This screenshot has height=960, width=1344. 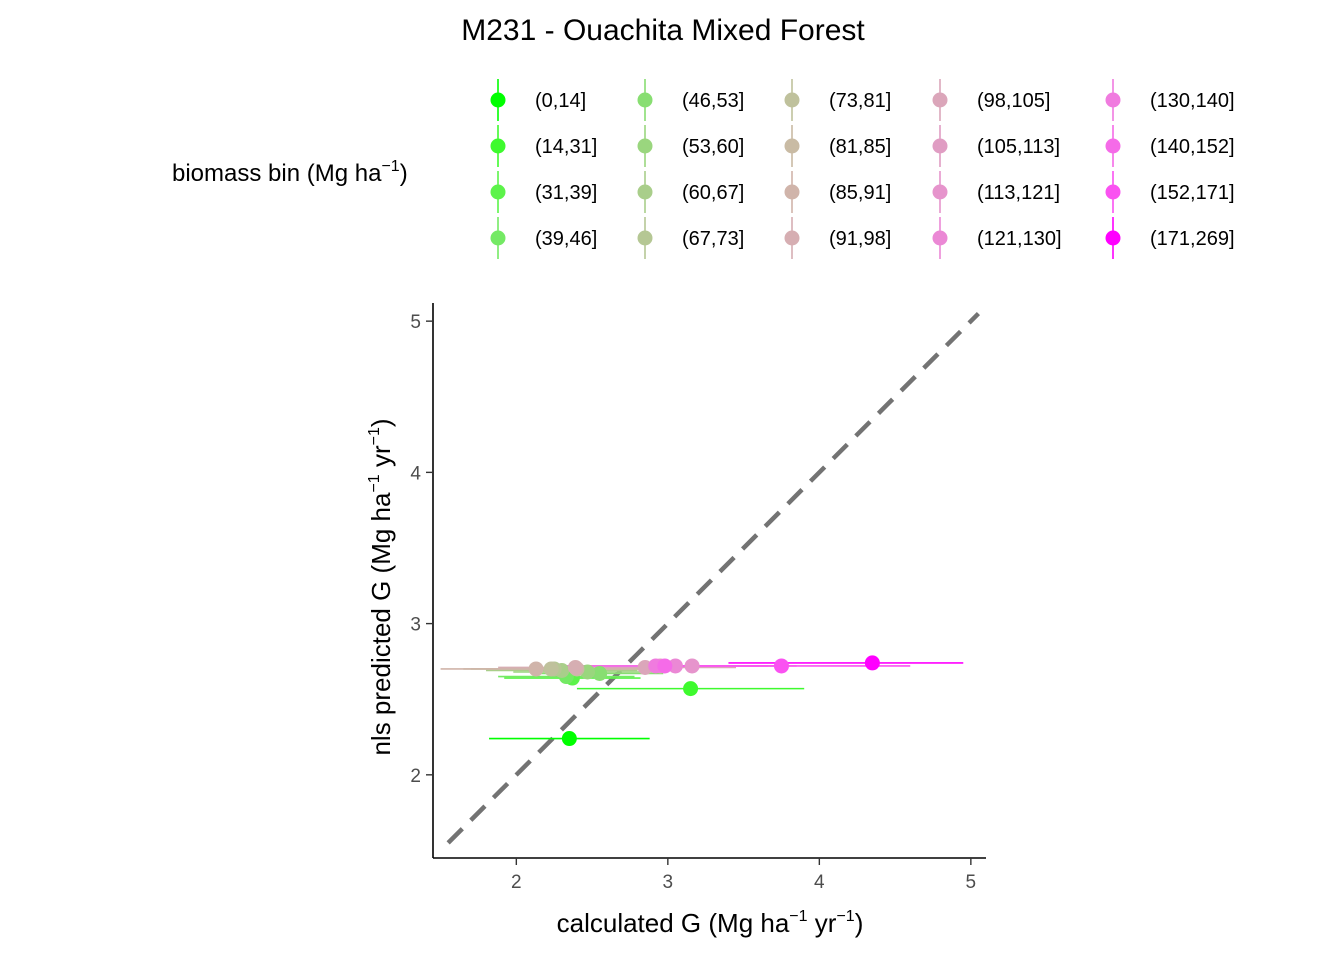 I want to click on x-tick-label: 2, so click(x=516, y=882).